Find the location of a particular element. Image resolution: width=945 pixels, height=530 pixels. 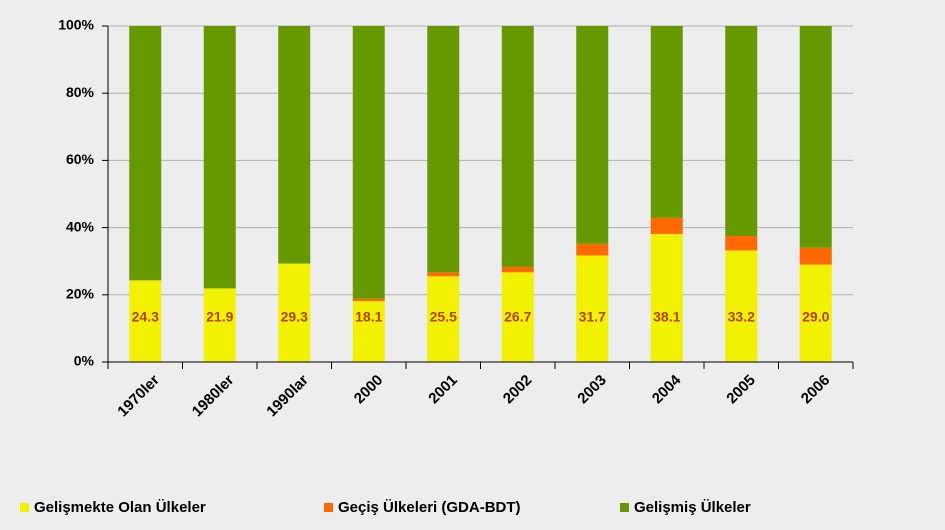

y-tick-label: 0% is located at coordinates (84, 361).